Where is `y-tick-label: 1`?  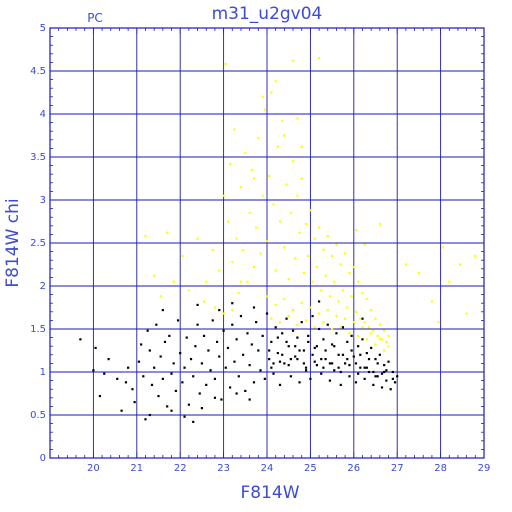
y-tick-label: 1 is located at coordinates (43, 372).